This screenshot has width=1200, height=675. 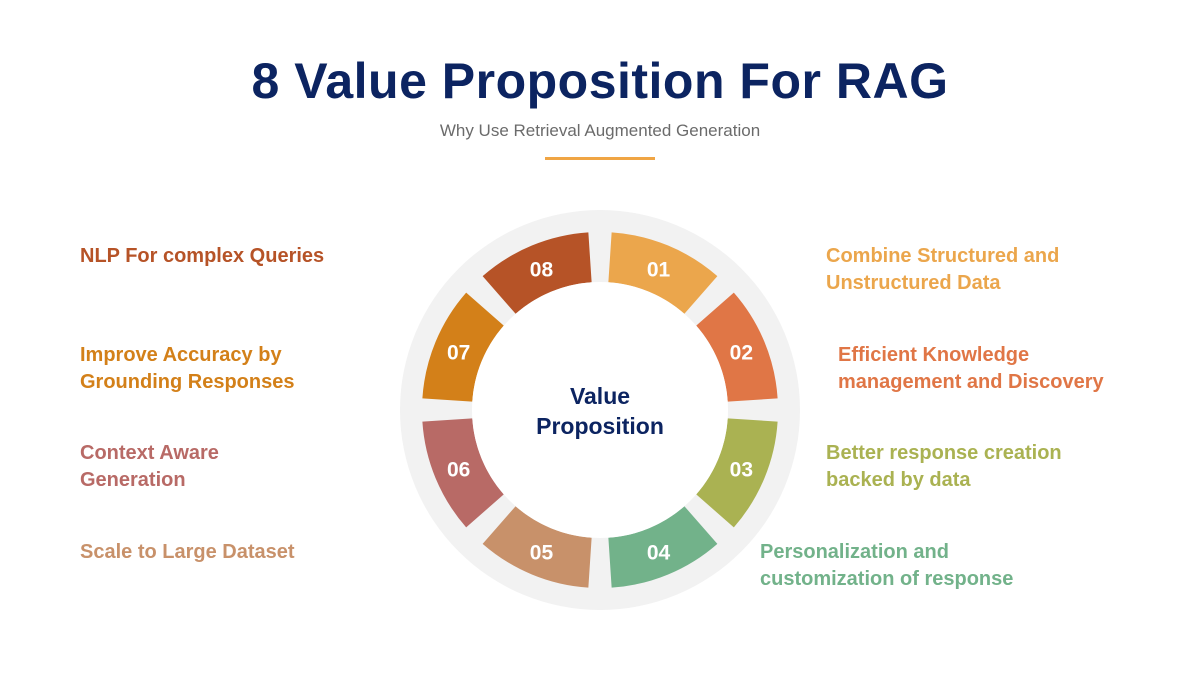 What do you see at coordinates (659, 552) in the screenshot?
I see `segment-number-04: 04` at bounding box center [659, 552].